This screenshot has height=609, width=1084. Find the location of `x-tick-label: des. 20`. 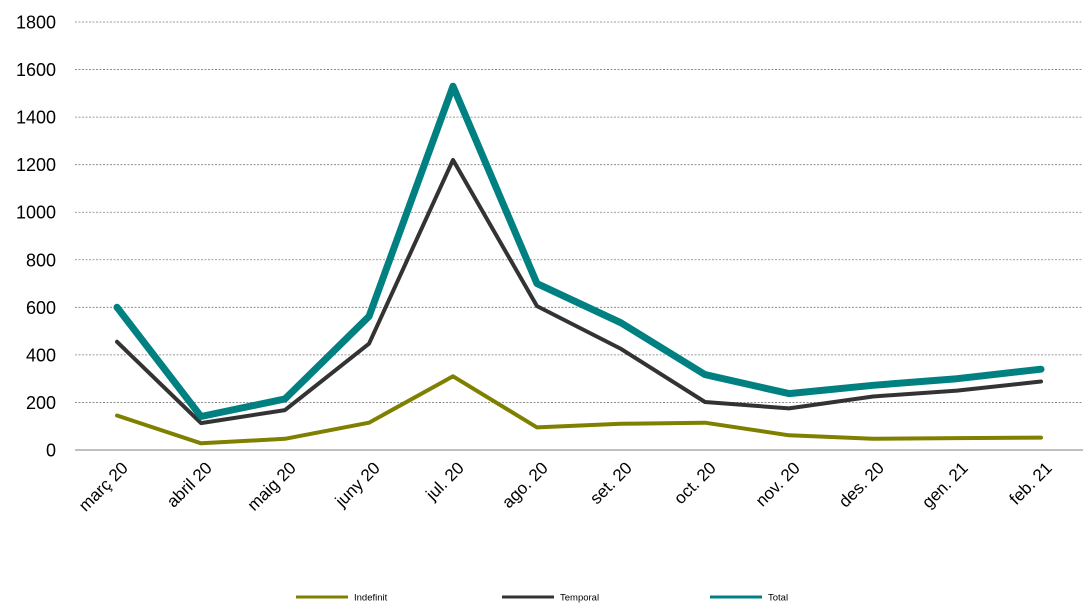

x-tick-label: des. 20 is located at coordinates (861, 484).